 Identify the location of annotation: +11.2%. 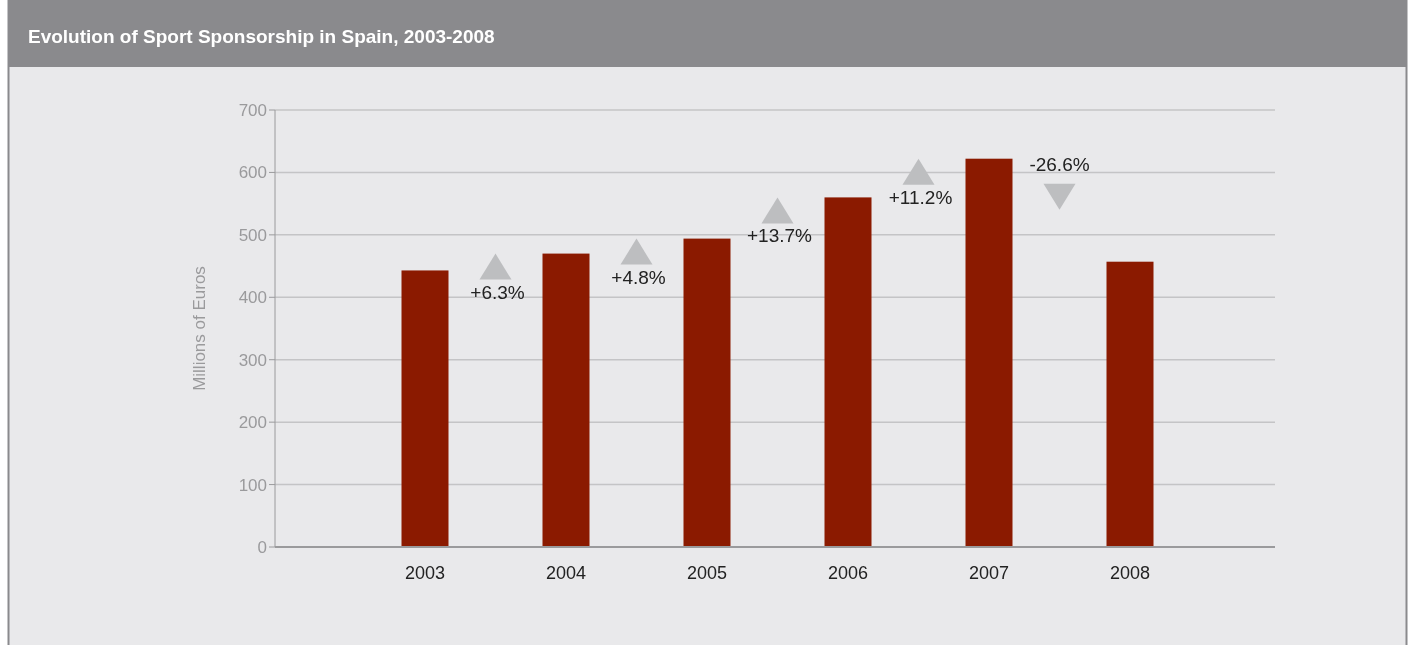
(920, 197).